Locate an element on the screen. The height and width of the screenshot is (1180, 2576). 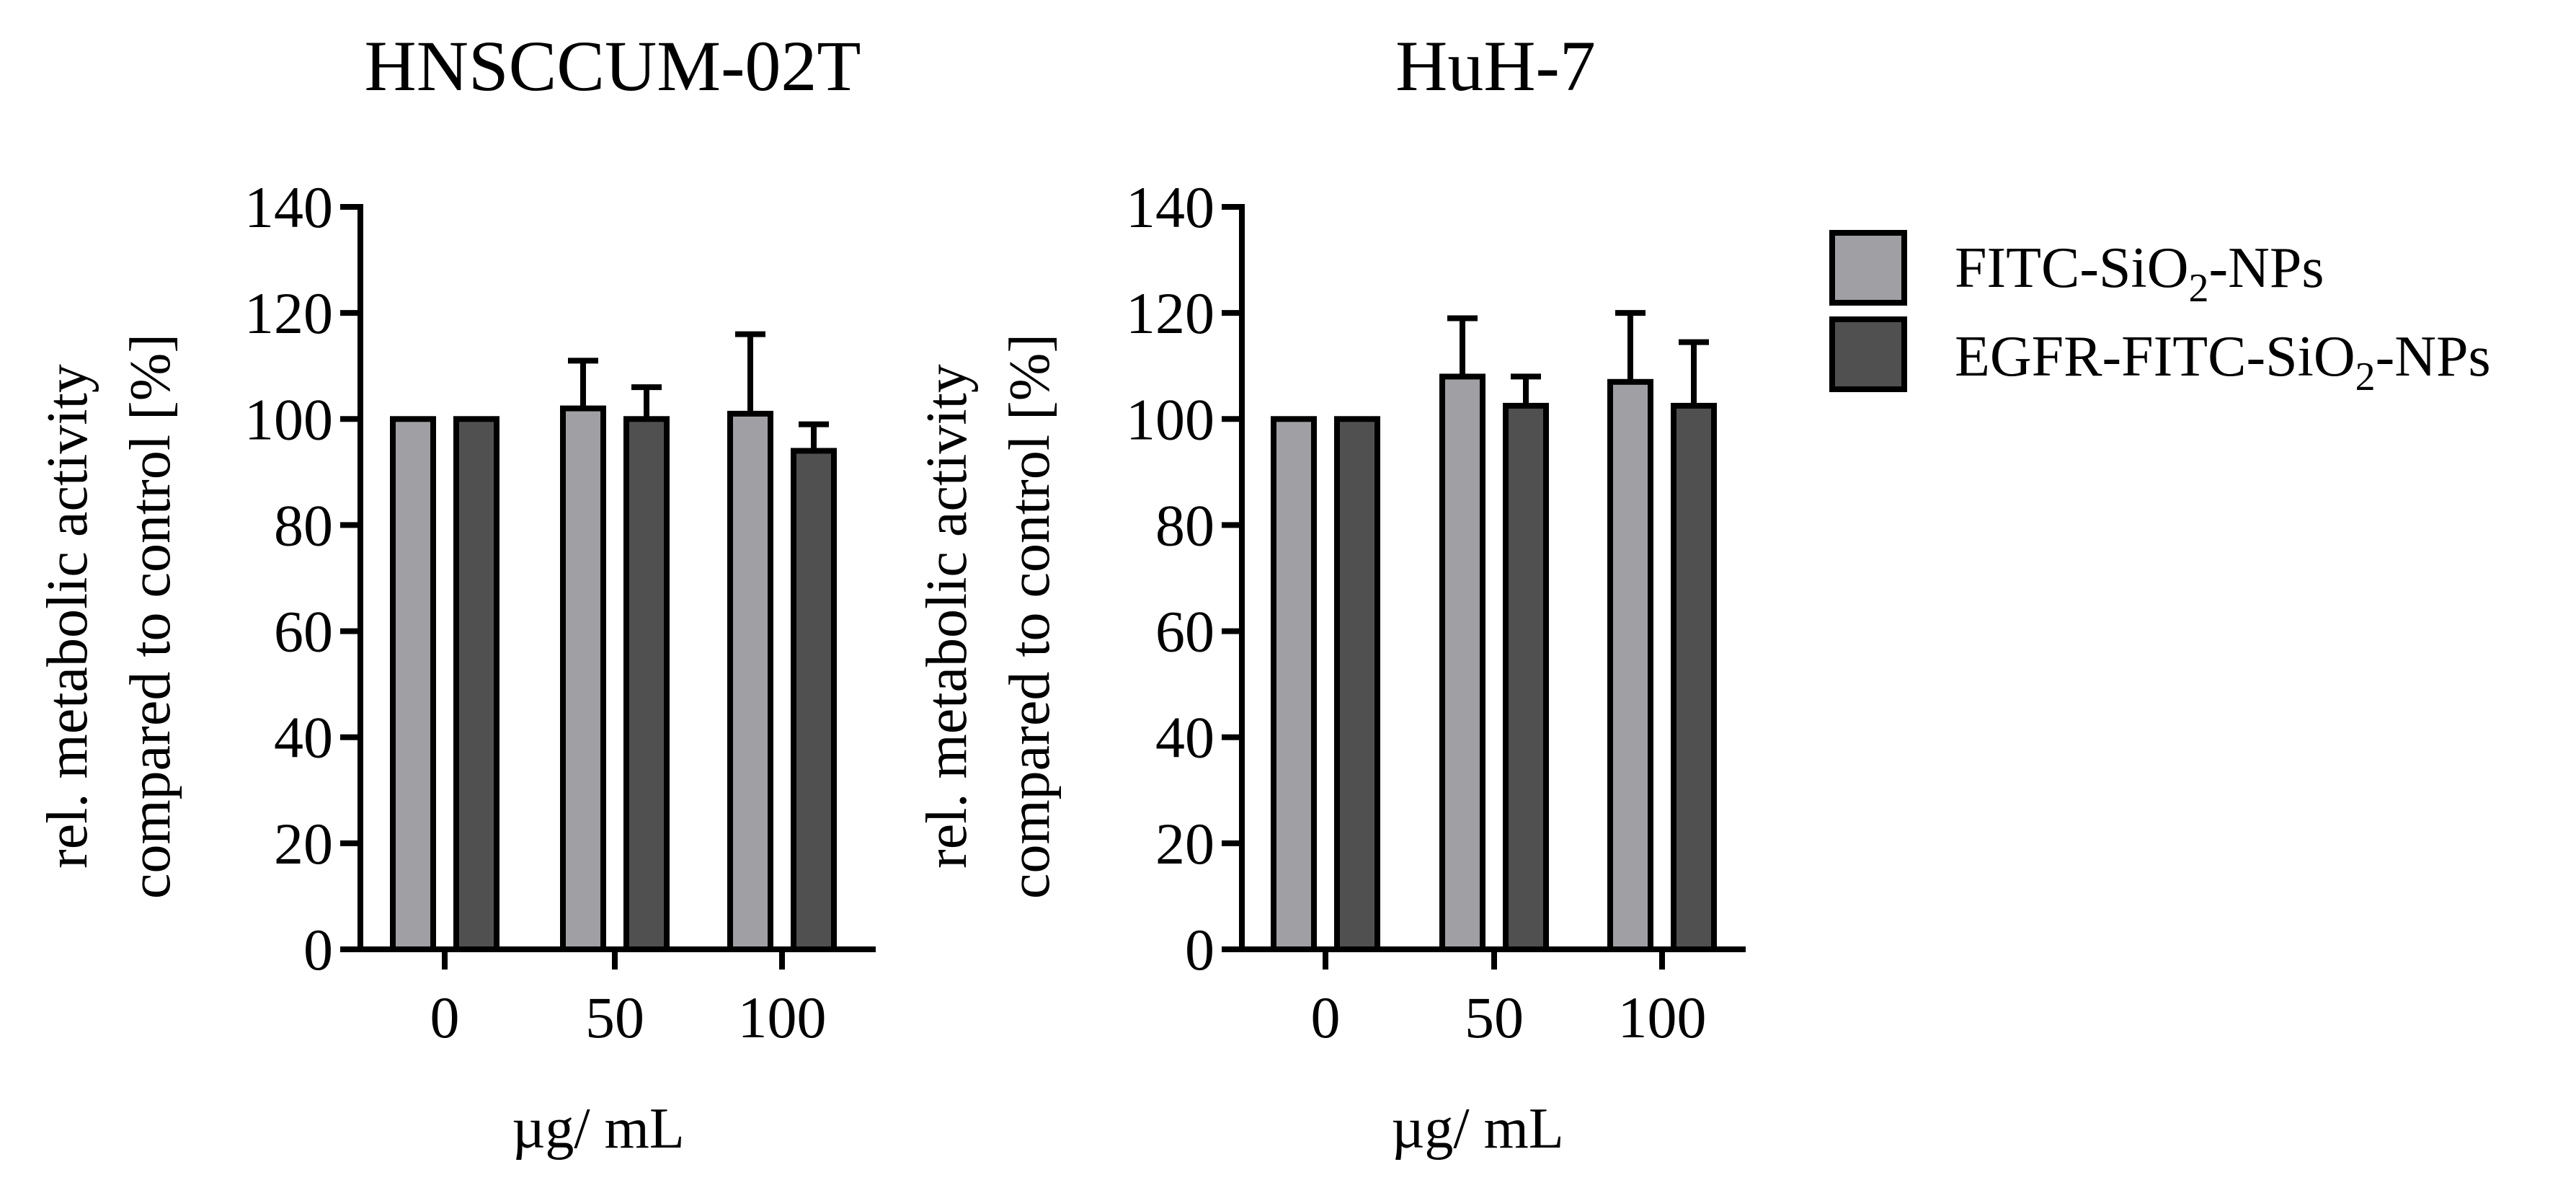
legend-swatch-egfr is located at coordinates (1868, 354).